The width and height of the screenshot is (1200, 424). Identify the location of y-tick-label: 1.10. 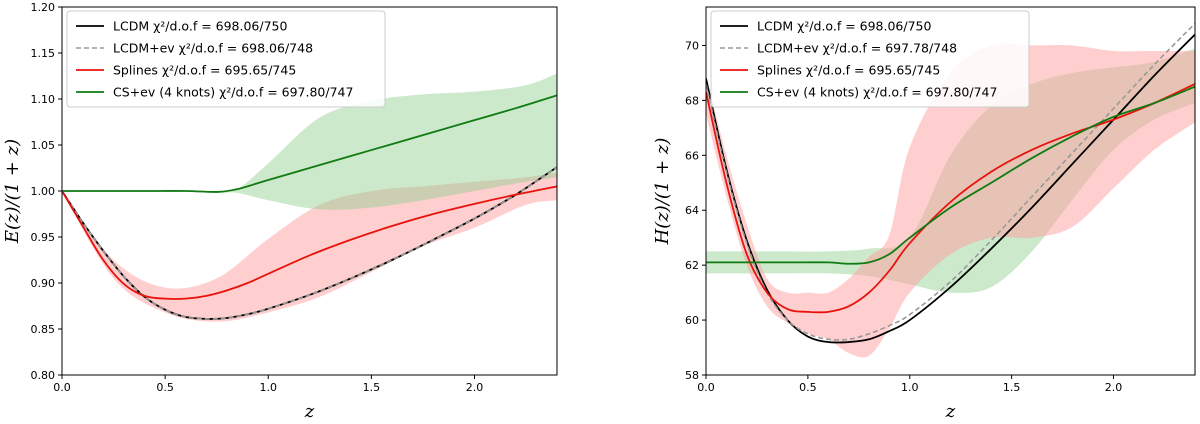
(43, 99).